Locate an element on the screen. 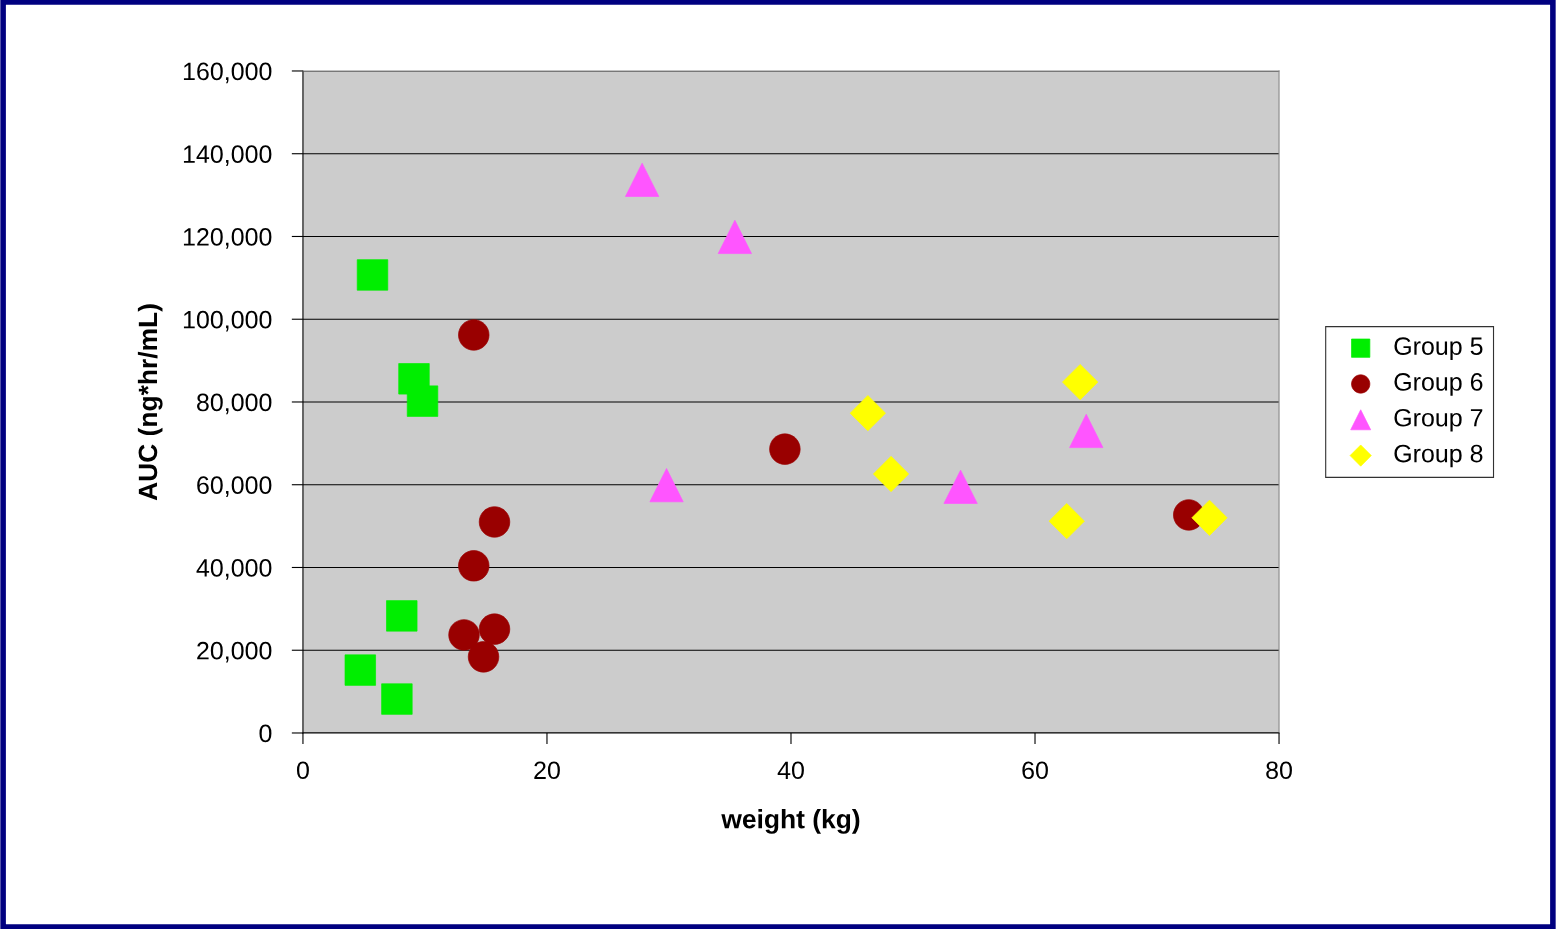  y-tick-label: 100,000 is located at coordinates (227, 321).